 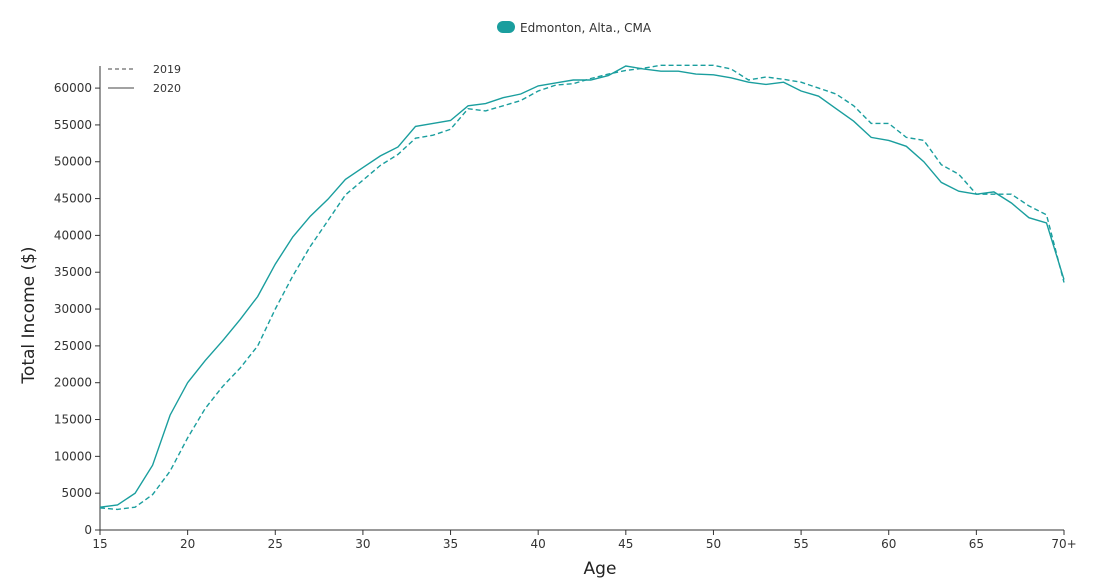 I want to click on y-tick: 10000, so click(x=77, y=456).